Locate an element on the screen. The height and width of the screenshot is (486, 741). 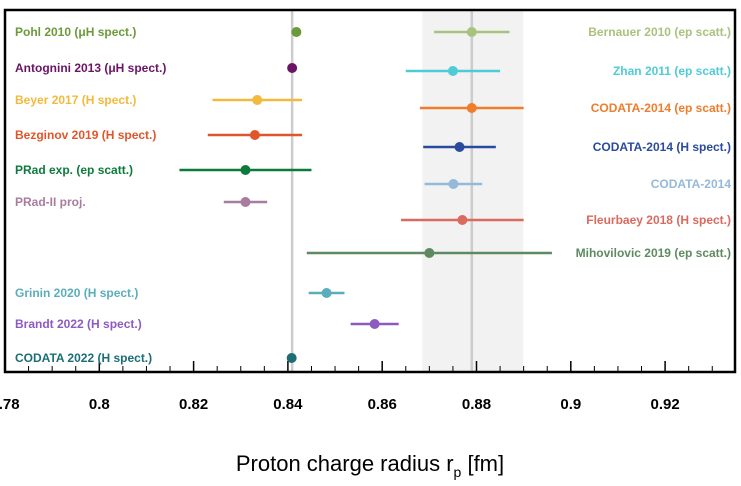
series-label: Pohl 2010 (μH spect.) is located at coordinates (75, 32).